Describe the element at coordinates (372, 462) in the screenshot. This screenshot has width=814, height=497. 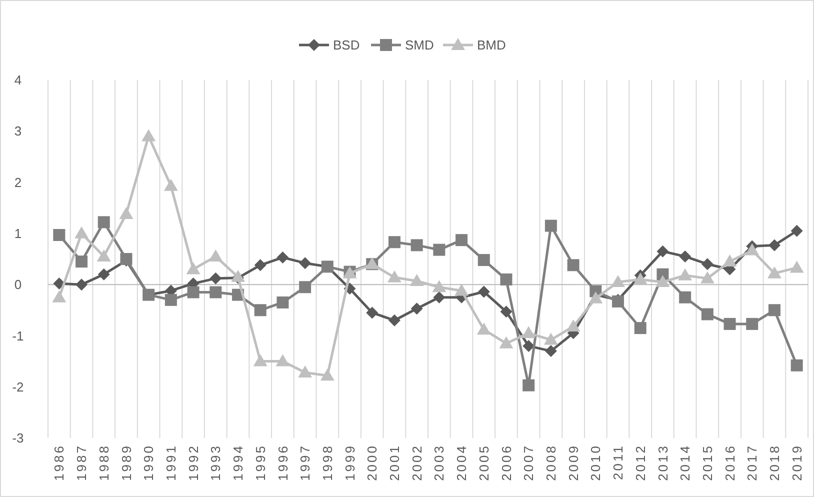
I see `x-tick-label: 2000` at that location.